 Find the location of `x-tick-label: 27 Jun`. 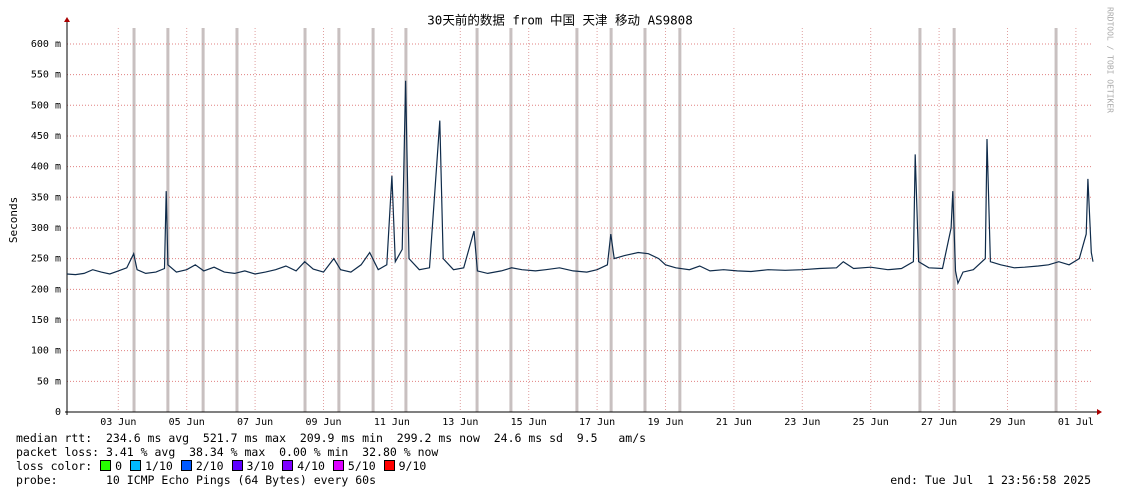

x-tick-label: 27 Jun is located at coordinates (939, 422).